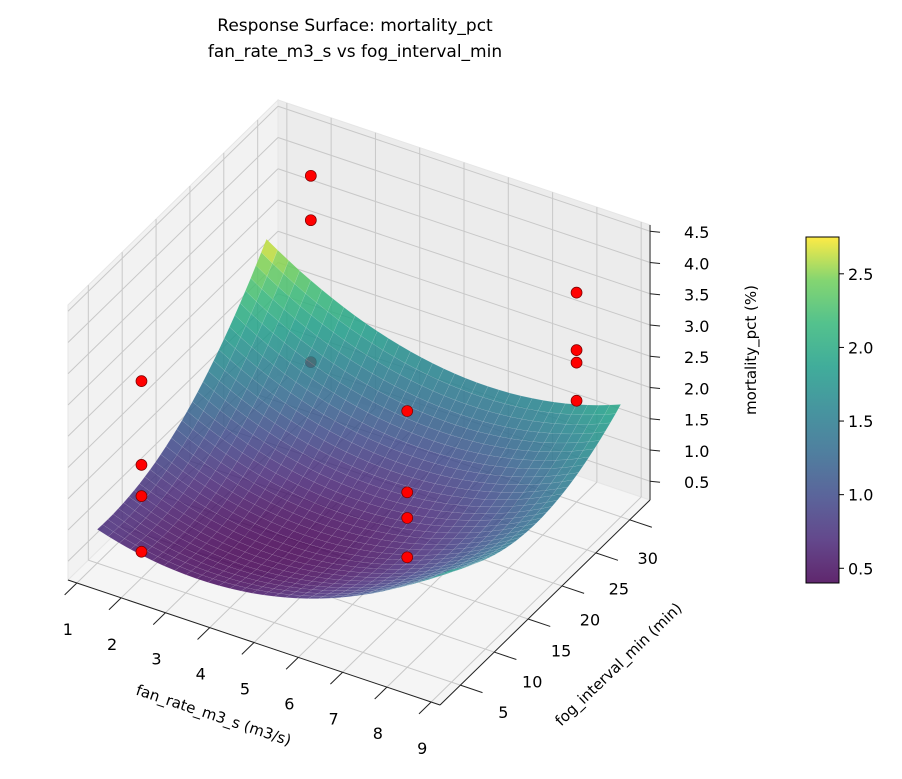  Describe the element at coordinates (561, 650) in the screenshot. I see `y-tick-label: 15` at that location.